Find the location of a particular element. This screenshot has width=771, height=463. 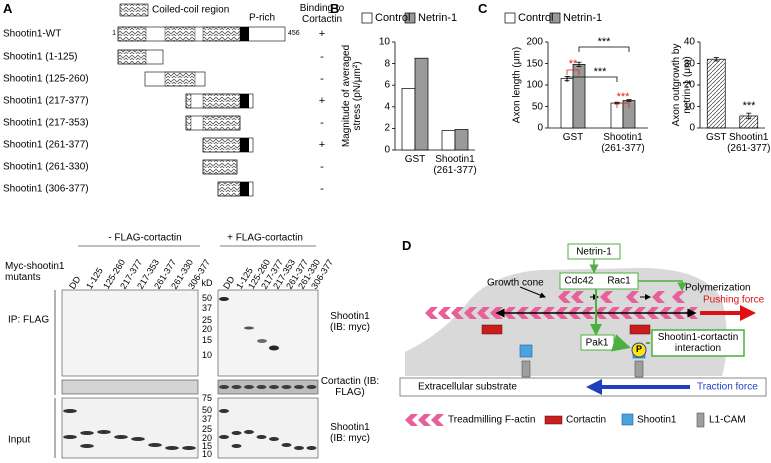

y-axis-label: Axon length (μm) is located at coordinates (517, 85).